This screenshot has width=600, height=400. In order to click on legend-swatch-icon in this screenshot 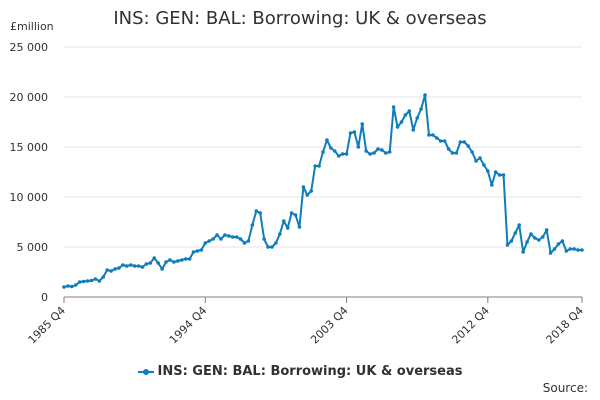, I will do `click(145, 372)`.